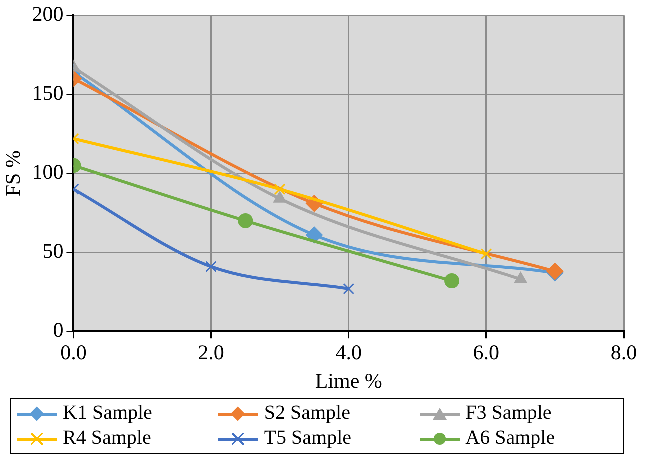 Image resolution: width=654 pixels, height=467 pixels. What do you see at coordinates (307, 413) in the screenshot?
I see `legend-label: S2 Sample` at bounding box center [307, 413].